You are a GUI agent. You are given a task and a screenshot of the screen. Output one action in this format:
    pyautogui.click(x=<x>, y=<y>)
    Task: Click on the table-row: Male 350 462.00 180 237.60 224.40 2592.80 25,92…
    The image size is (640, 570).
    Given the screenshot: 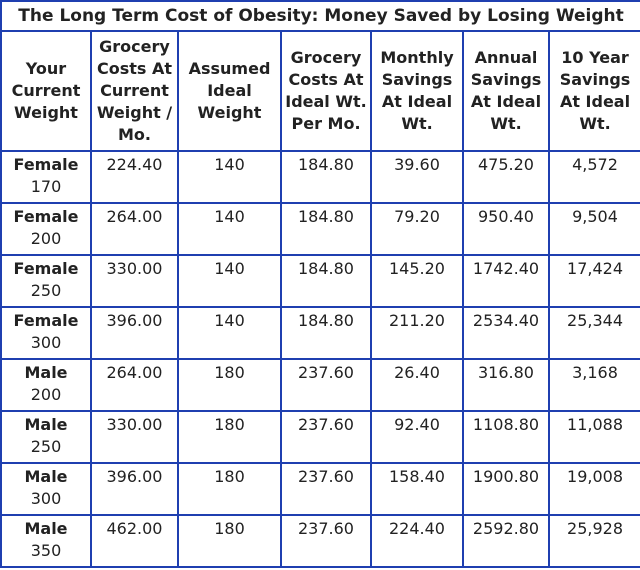 What is the action you would take?
    pyautogui.click(x=320, y=541)
    